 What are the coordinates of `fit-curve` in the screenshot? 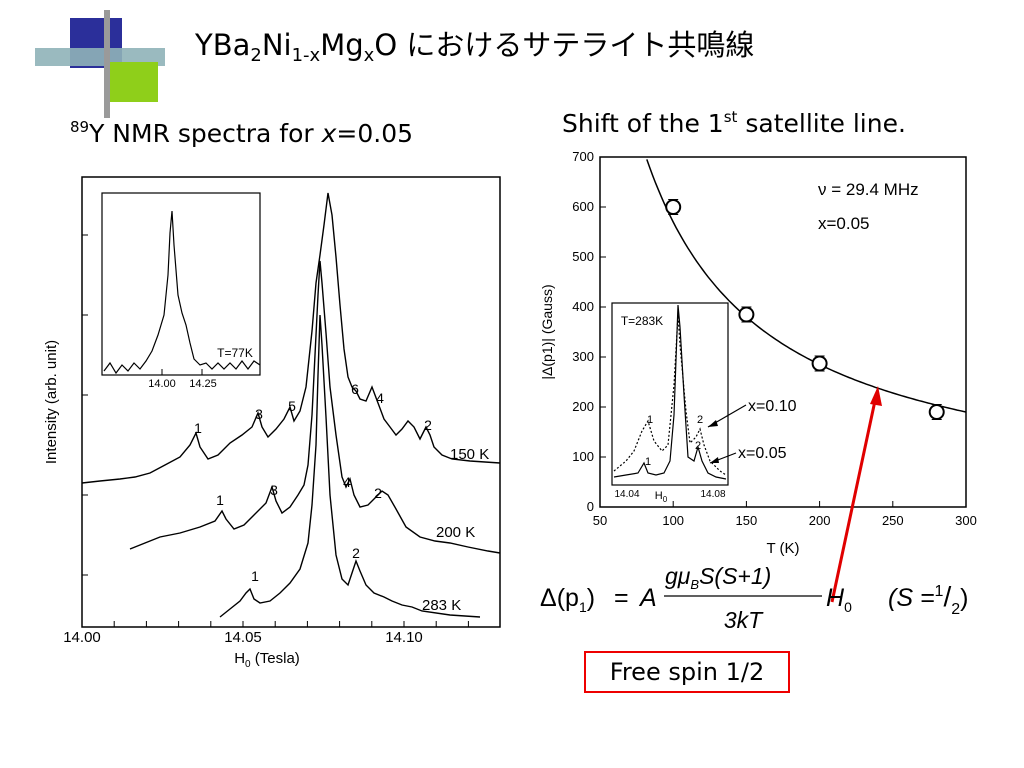 It's located at (806, 286).